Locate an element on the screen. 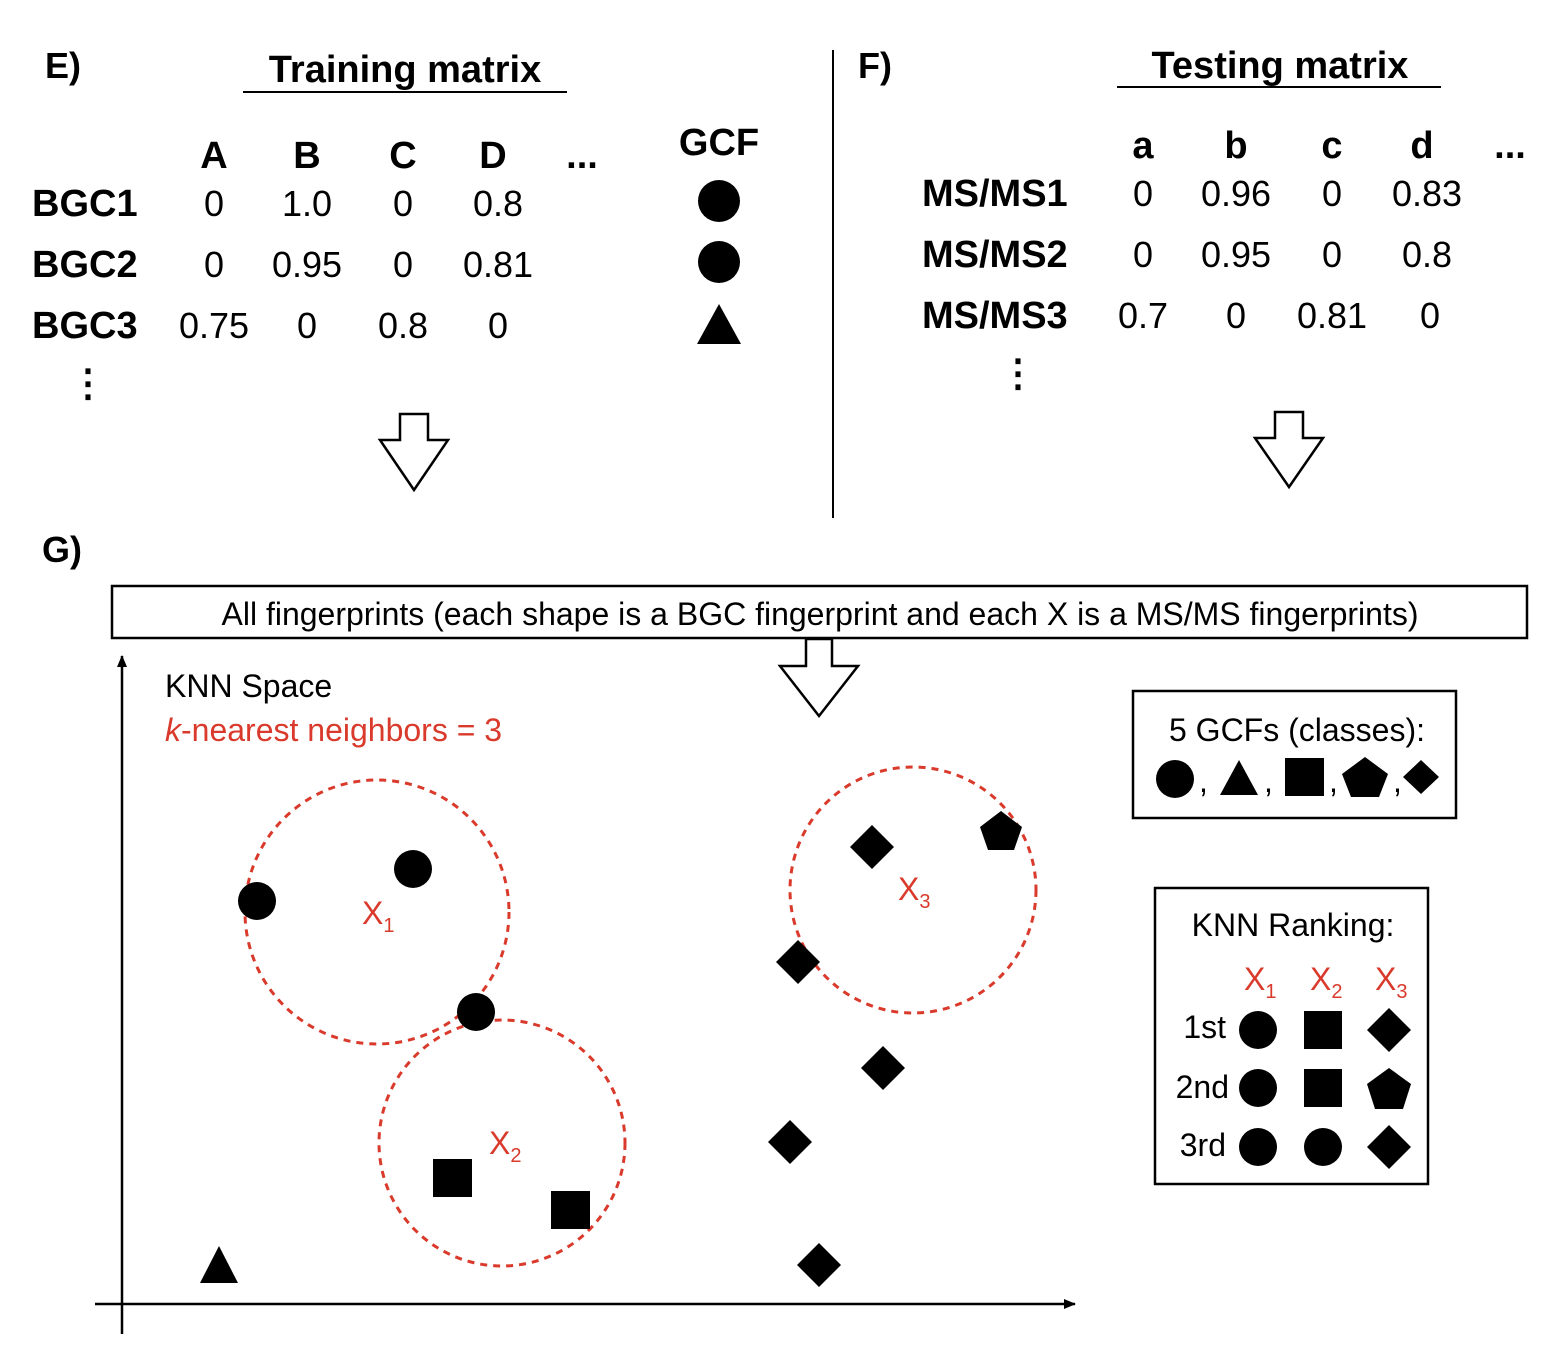 The height and width of the screenshot is (1360, 1556). knn-space-title: KNN Space is located at coordinates (248, 686).